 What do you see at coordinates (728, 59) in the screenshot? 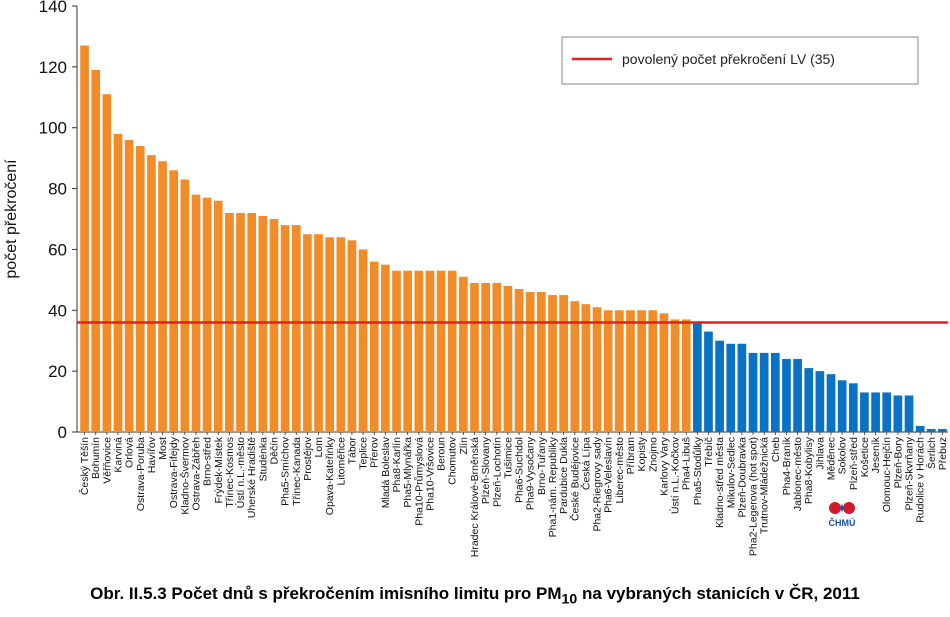
I see `legend-label: povolený počet překročení LV (35)` at bounding box center [728, 59].